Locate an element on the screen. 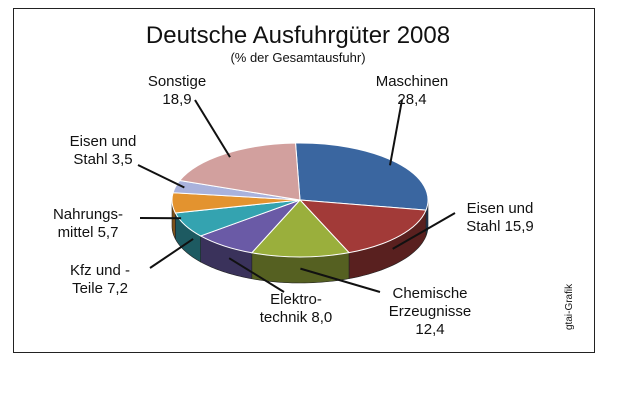 The width and height of the screenshot is (640, 400). slice-label-0: Maschinen 28,4 is located at coordinates (412, 90).